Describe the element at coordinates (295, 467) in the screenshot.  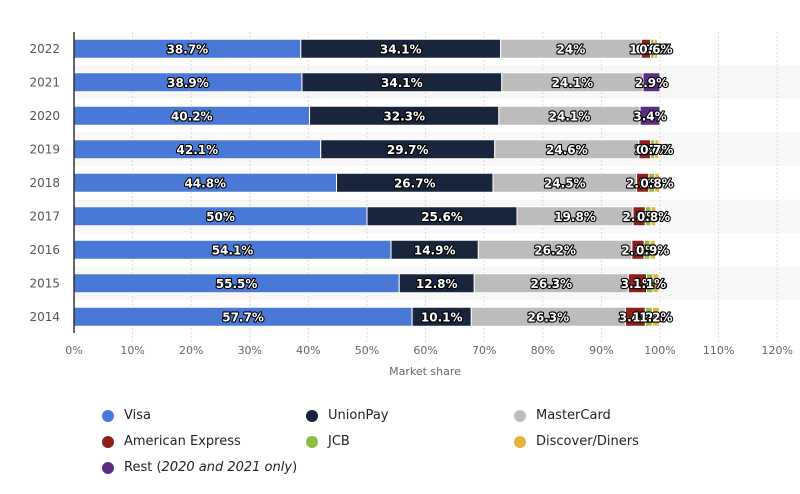
I see `legend-label-suffix: )` at that location.